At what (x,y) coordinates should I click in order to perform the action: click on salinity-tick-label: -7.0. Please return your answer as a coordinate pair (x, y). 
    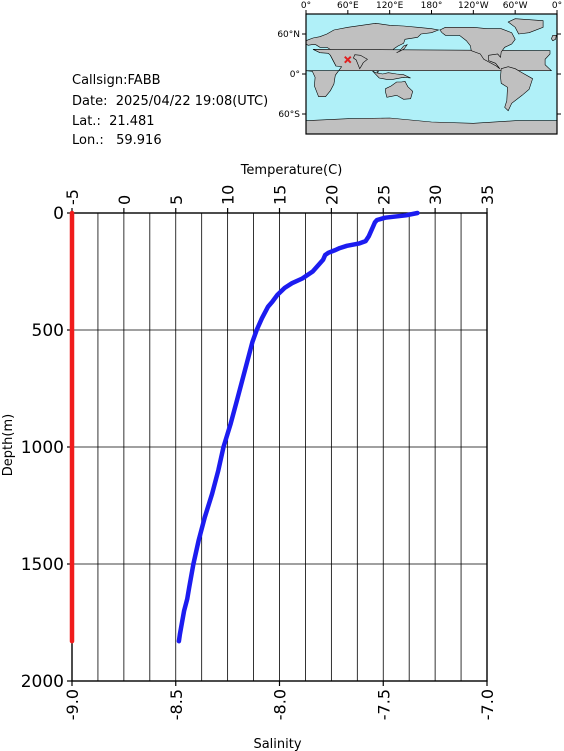
    Looking at the image, I should click on (487, 704).